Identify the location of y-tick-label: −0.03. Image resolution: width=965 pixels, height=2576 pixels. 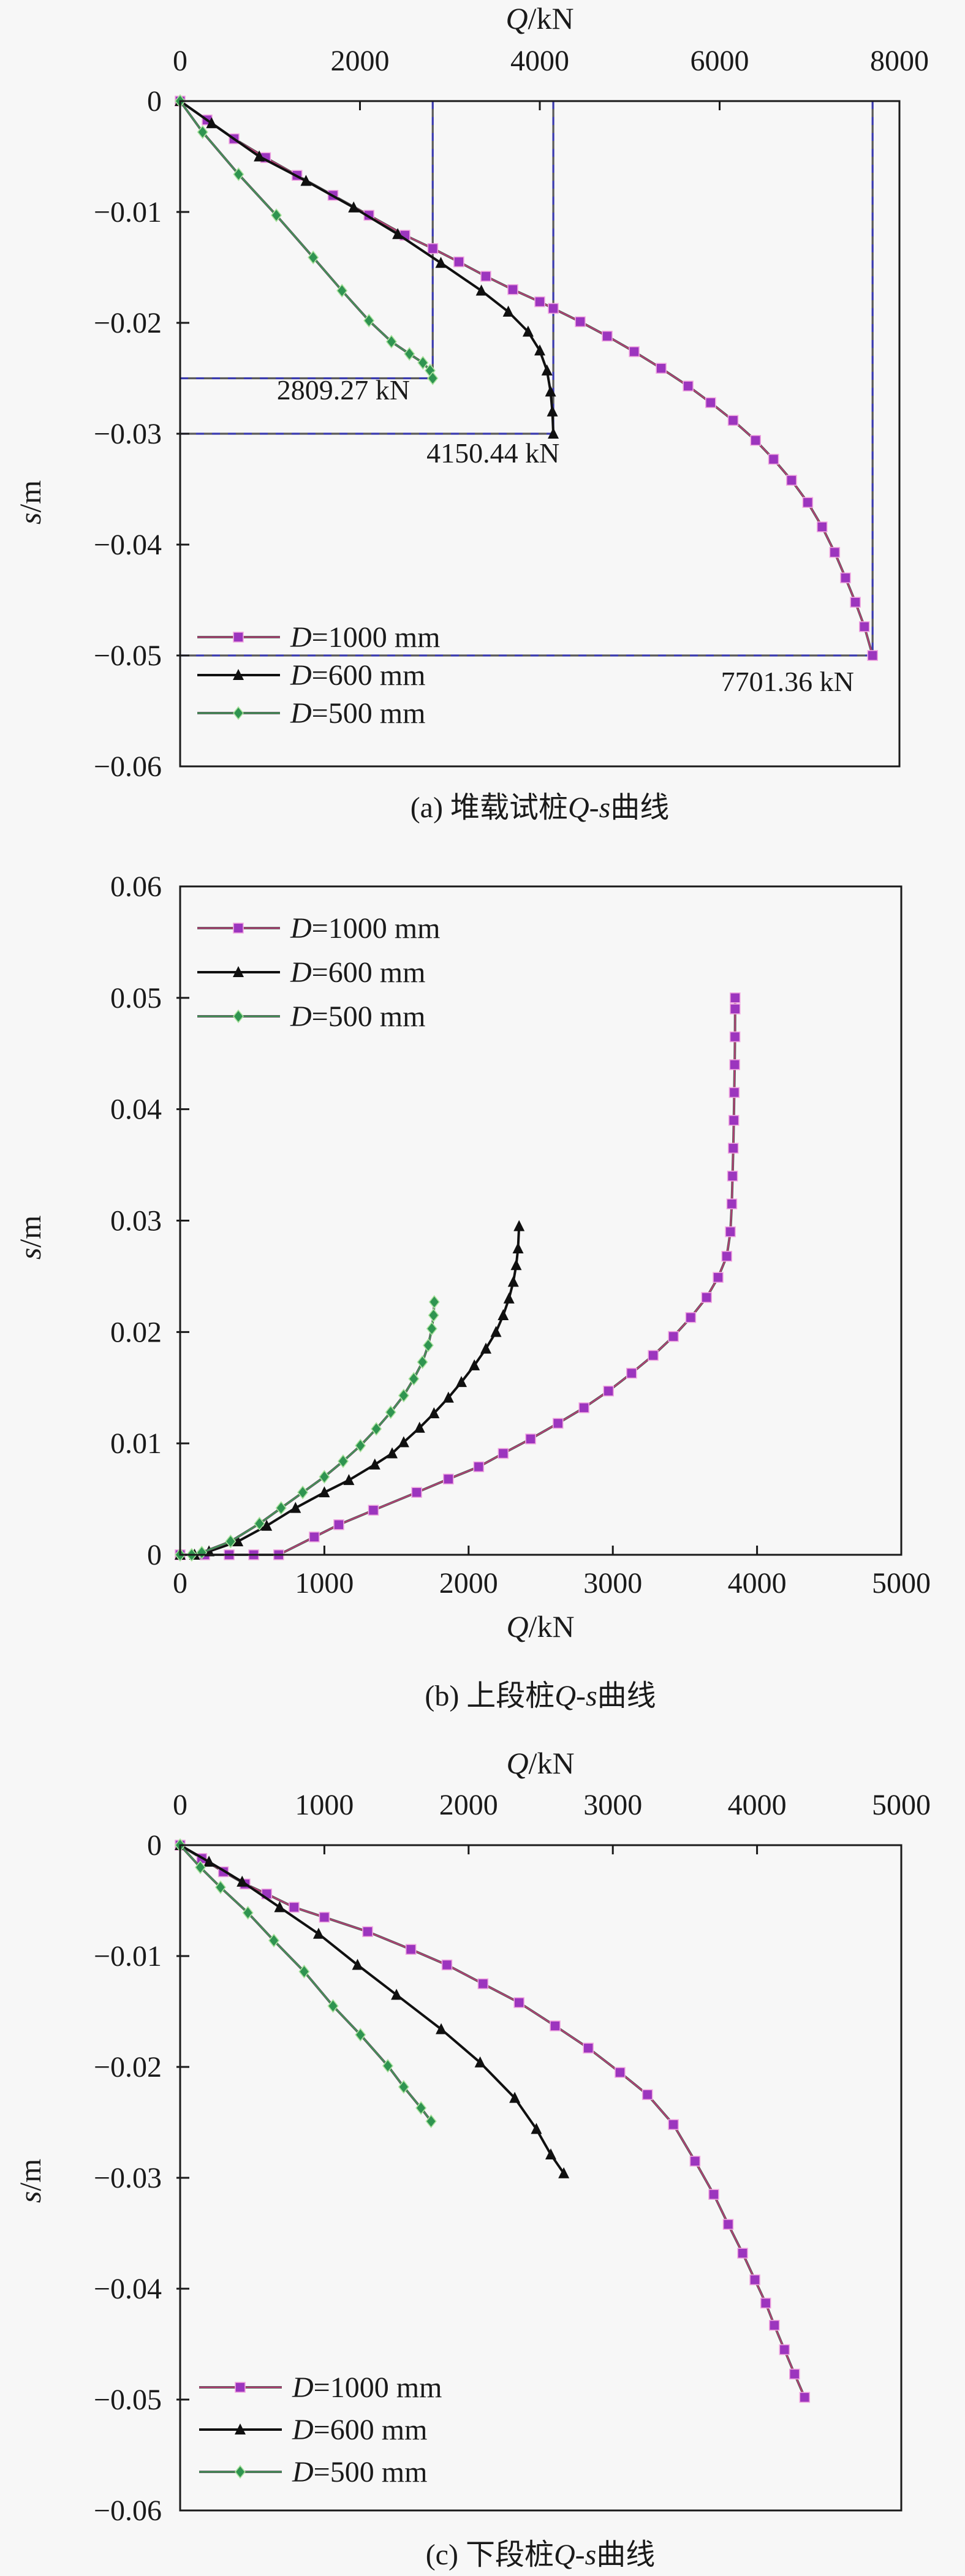
(128, 434).